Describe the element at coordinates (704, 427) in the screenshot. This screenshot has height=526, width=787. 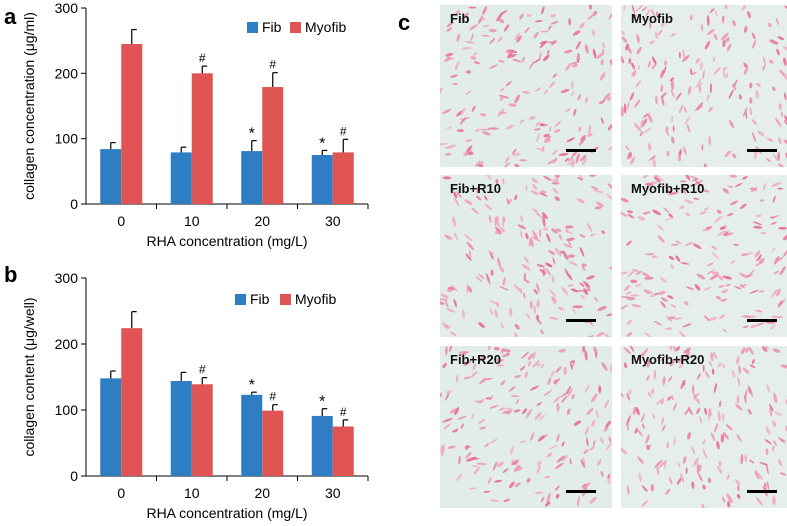
I see `cell-texture` at that location.